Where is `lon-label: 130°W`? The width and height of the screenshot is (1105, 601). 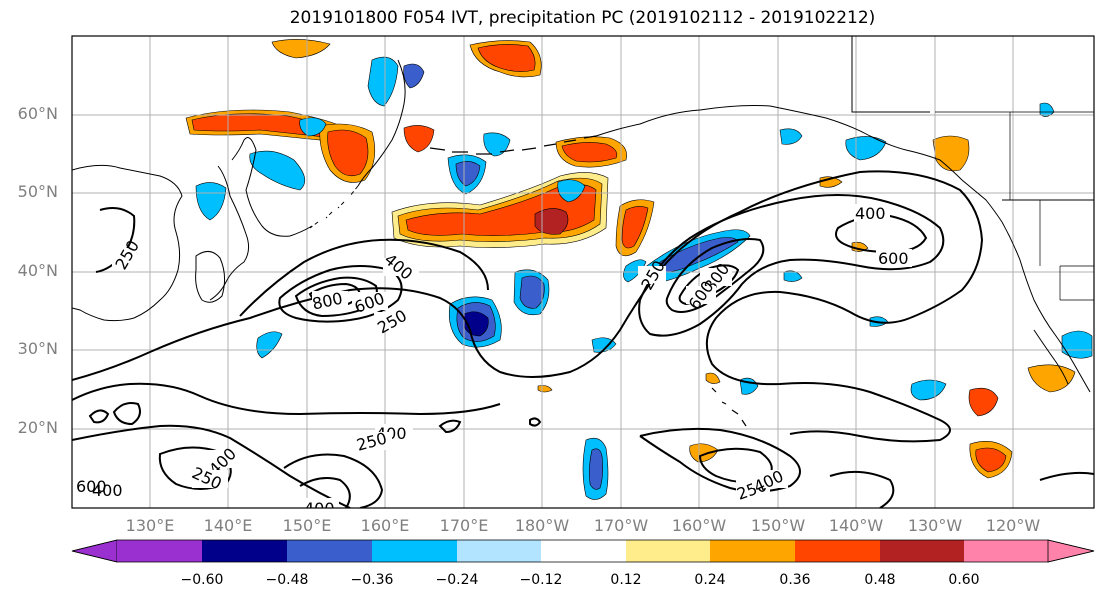
lon-label: 130°W is located at coordinates (935, 525).